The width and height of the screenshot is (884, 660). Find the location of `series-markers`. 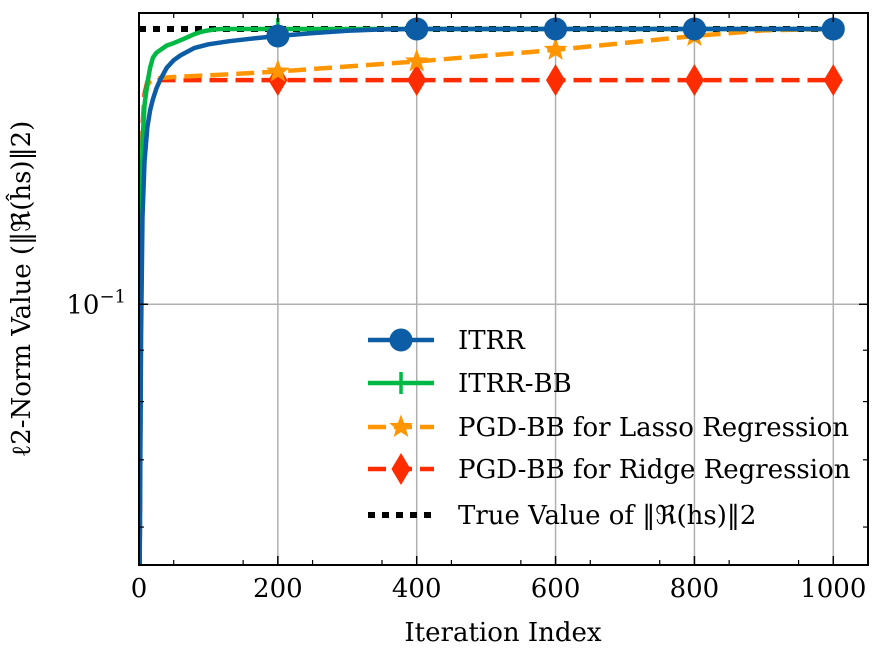

series-markers is located at coordinates (556, 56).